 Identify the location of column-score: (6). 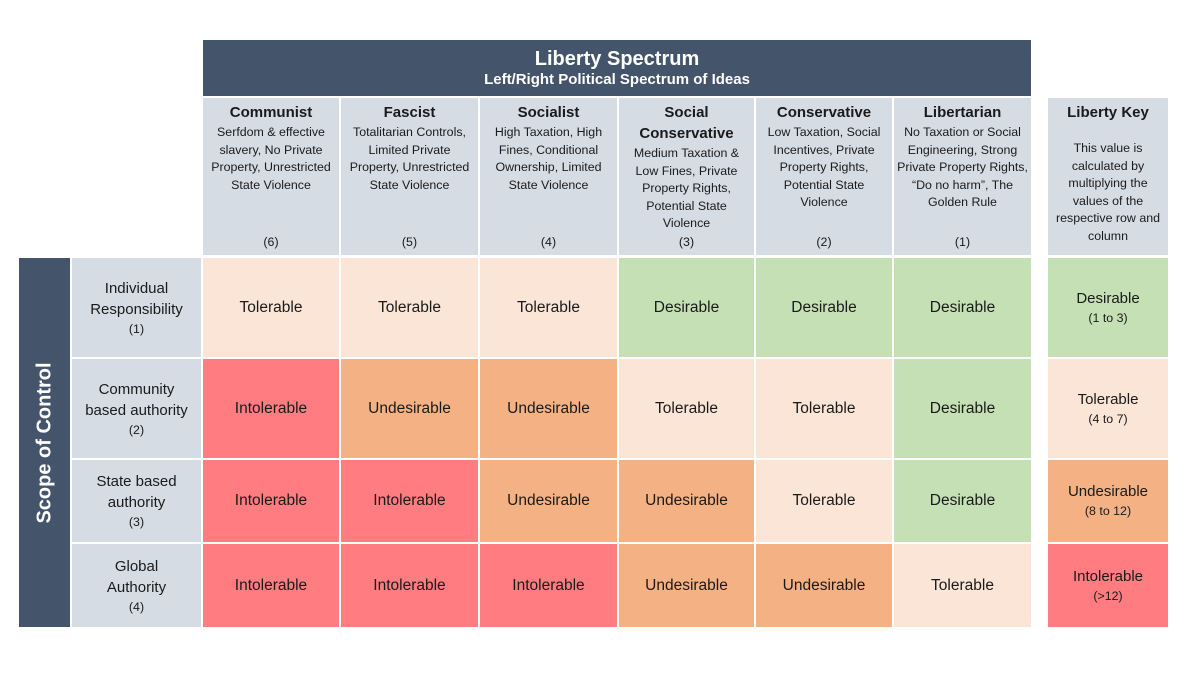
(271, 242).